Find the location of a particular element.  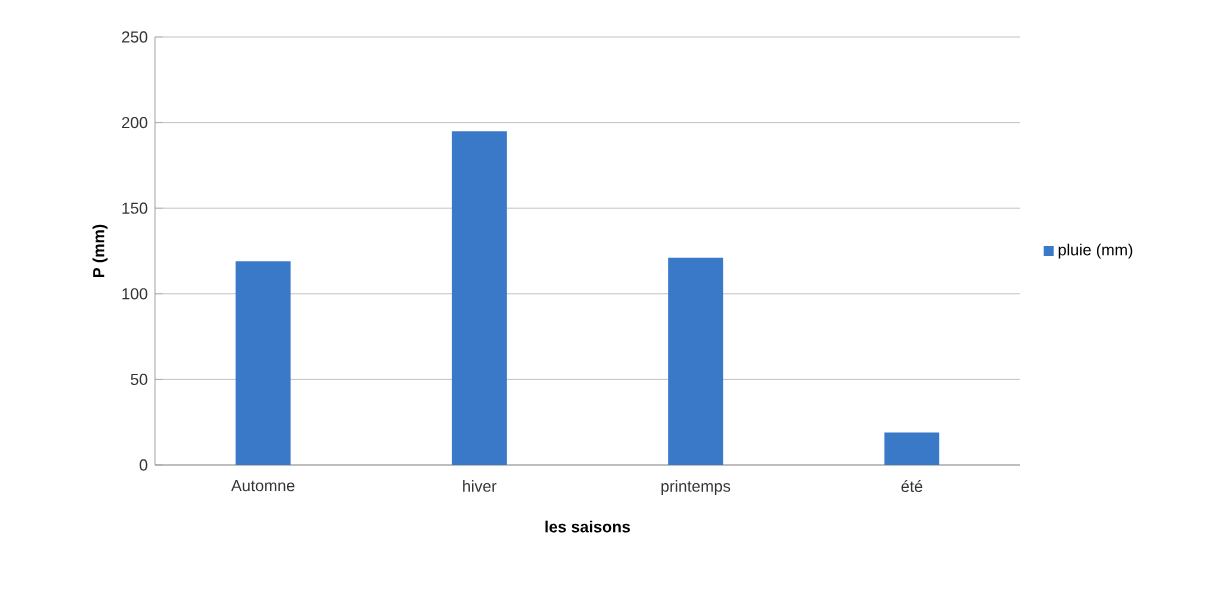

x-axis-title: les saisons is located at coordinates (587, 526).